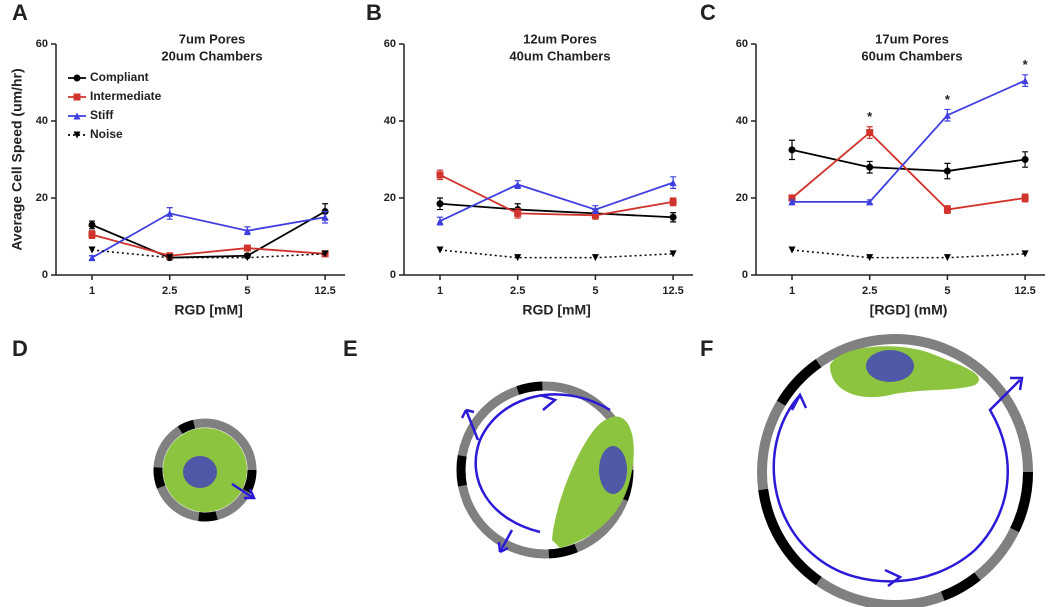  What do you see at coordinates (560, 38) in the screenshot?
I see `chart-title: 12um Pores` at bounding box center [560, 38].